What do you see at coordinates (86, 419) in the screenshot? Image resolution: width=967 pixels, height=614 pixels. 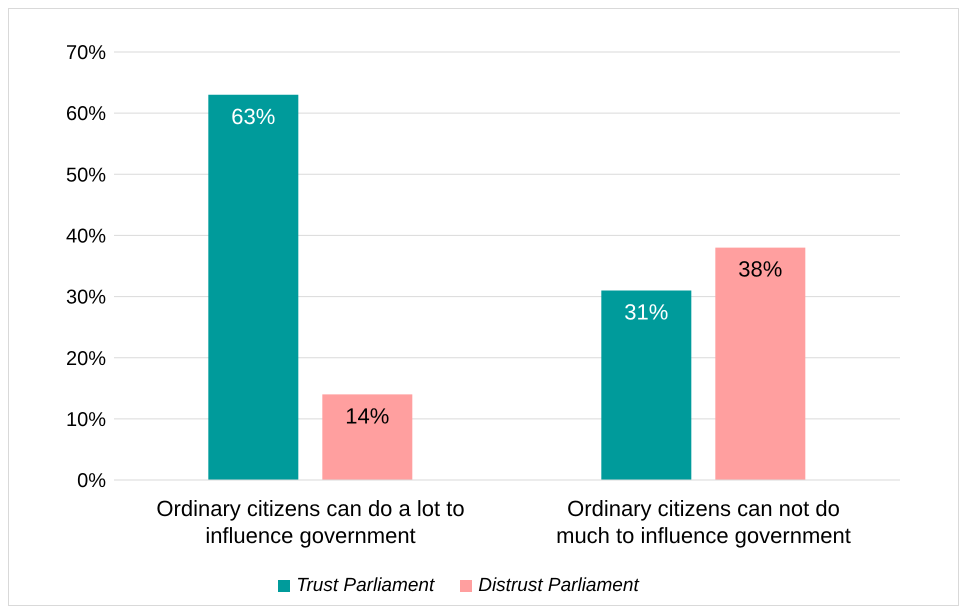 I see `y-tick-label: 10%` at bounding box center [86, 419].